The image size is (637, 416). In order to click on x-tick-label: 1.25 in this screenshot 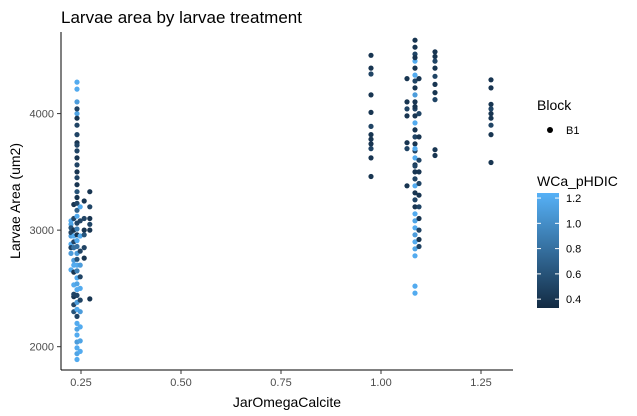, I will do `click(480, 383)`.